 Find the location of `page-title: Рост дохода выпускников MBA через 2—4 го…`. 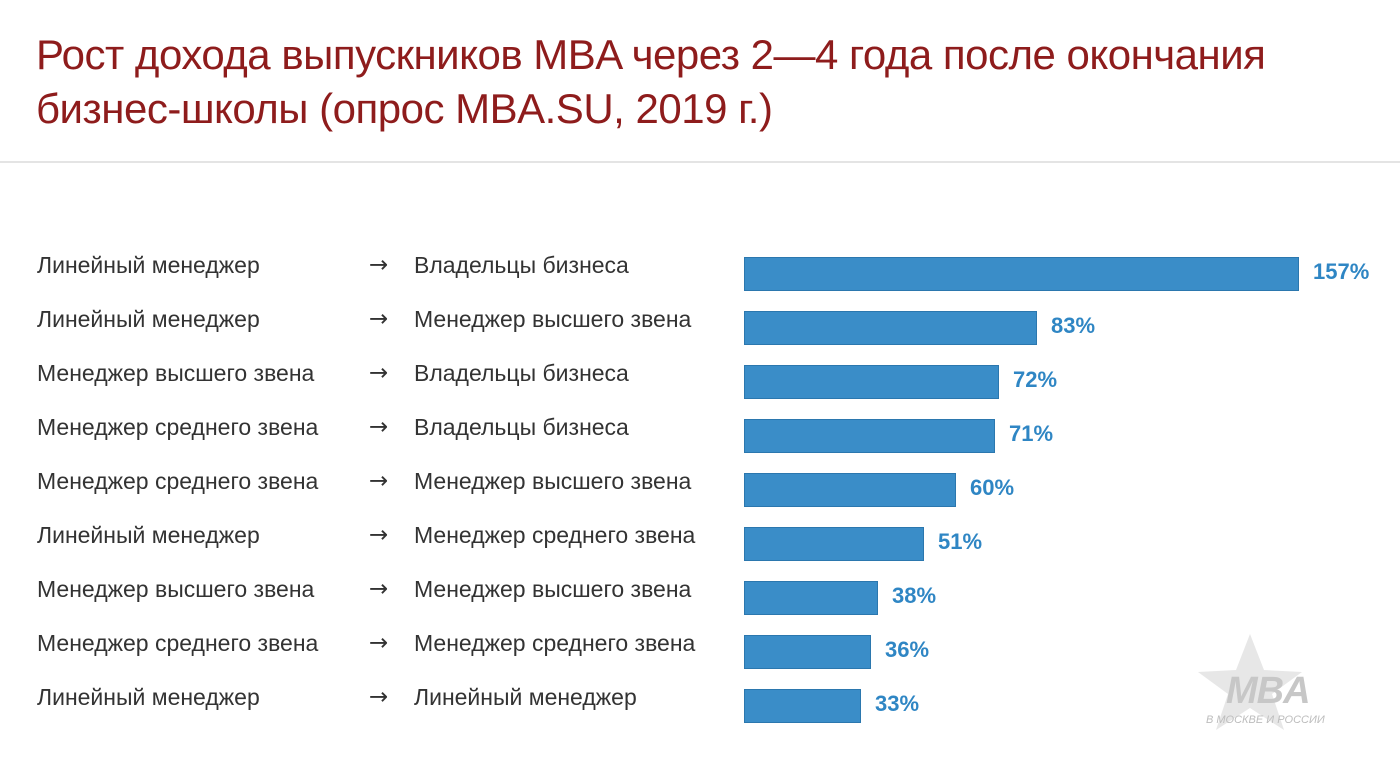

page-title: Рост дохода выпускников MBA через 2—4 го… is located at coordinates (651, 81).